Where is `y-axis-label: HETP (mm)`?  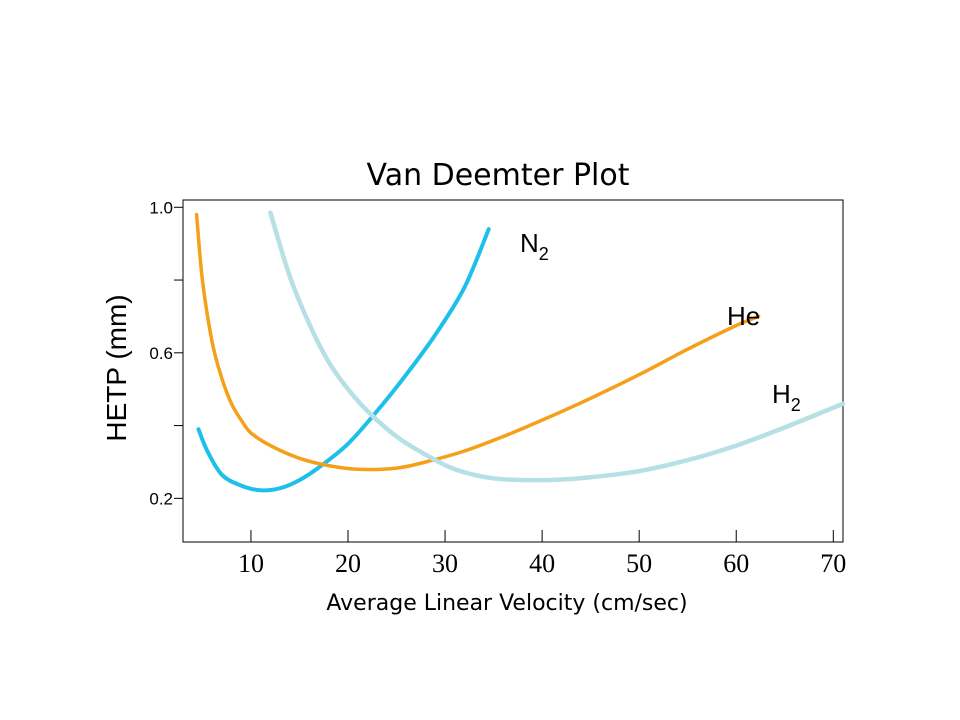
y-axis-label: HETP (mm) is located at coordinates (116, 367).